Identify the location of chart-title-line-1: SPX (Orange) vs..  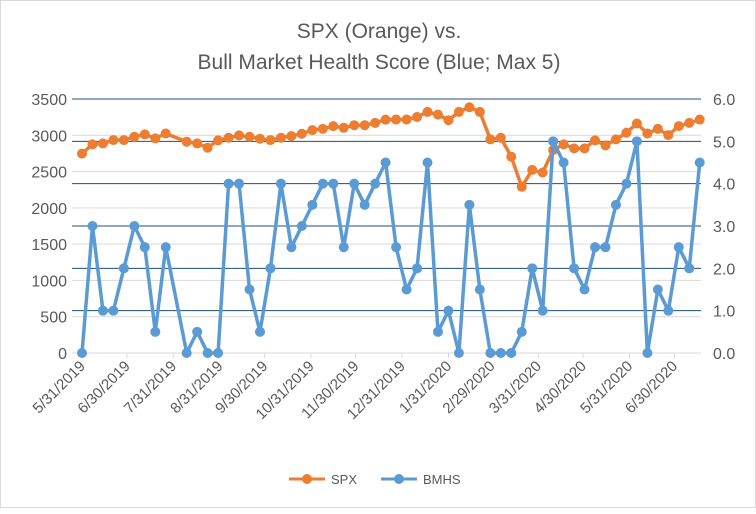
(379, 31).